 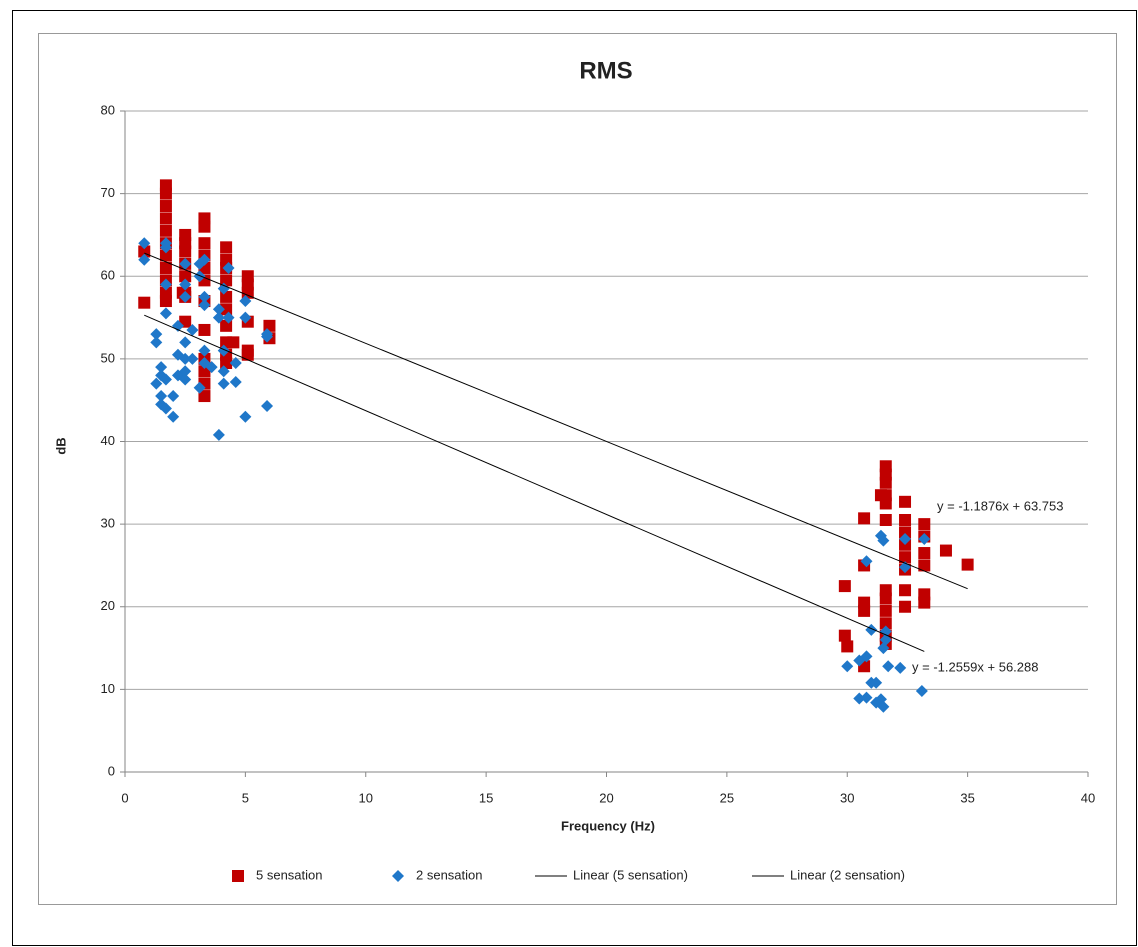 I want to click on legend-label: 5 sensation, so click(x=289, y=874).